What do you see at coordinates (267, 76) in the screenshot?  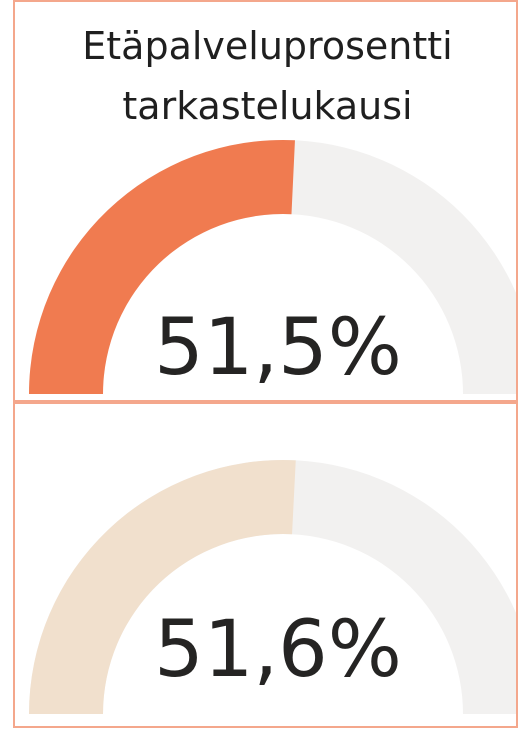 I see `gauge-title: Etäpalveluprosentti tarkastelukausi` at bounding box center [267, 76].